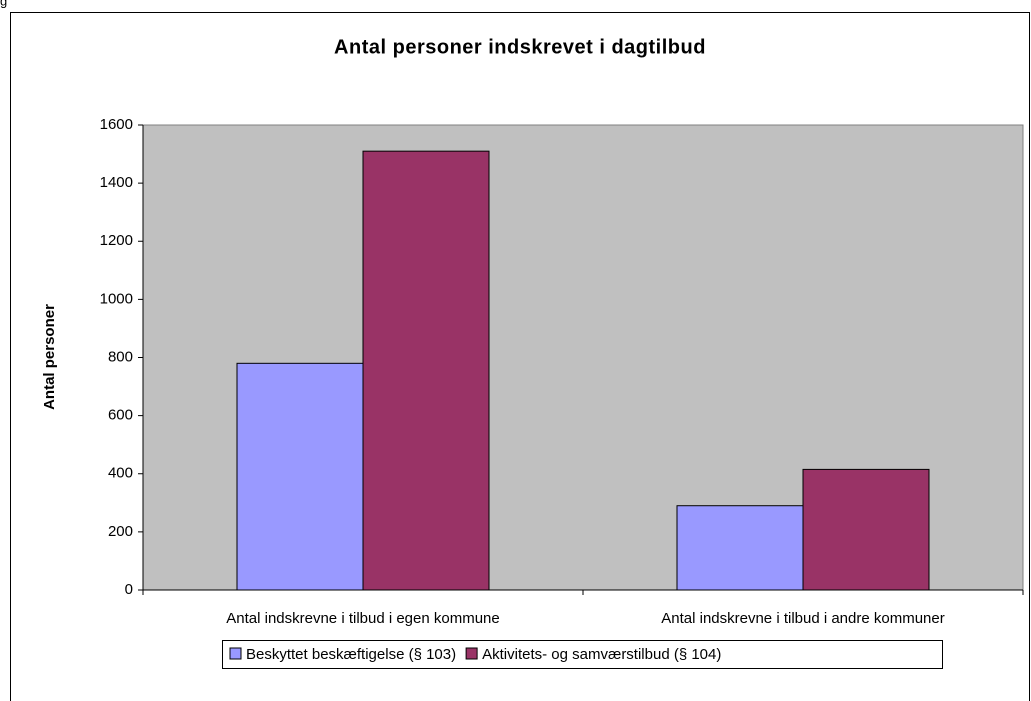  I want to click on y-tick-label: 1600, so click(116, 124).